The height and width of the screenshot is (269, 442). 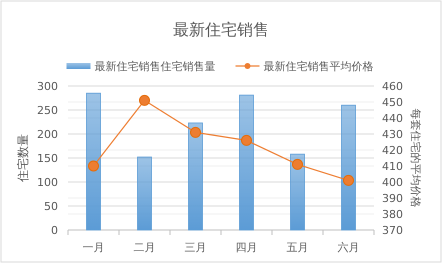 I want to click on x-tick-label: 二月, so click(x=145, y=247).